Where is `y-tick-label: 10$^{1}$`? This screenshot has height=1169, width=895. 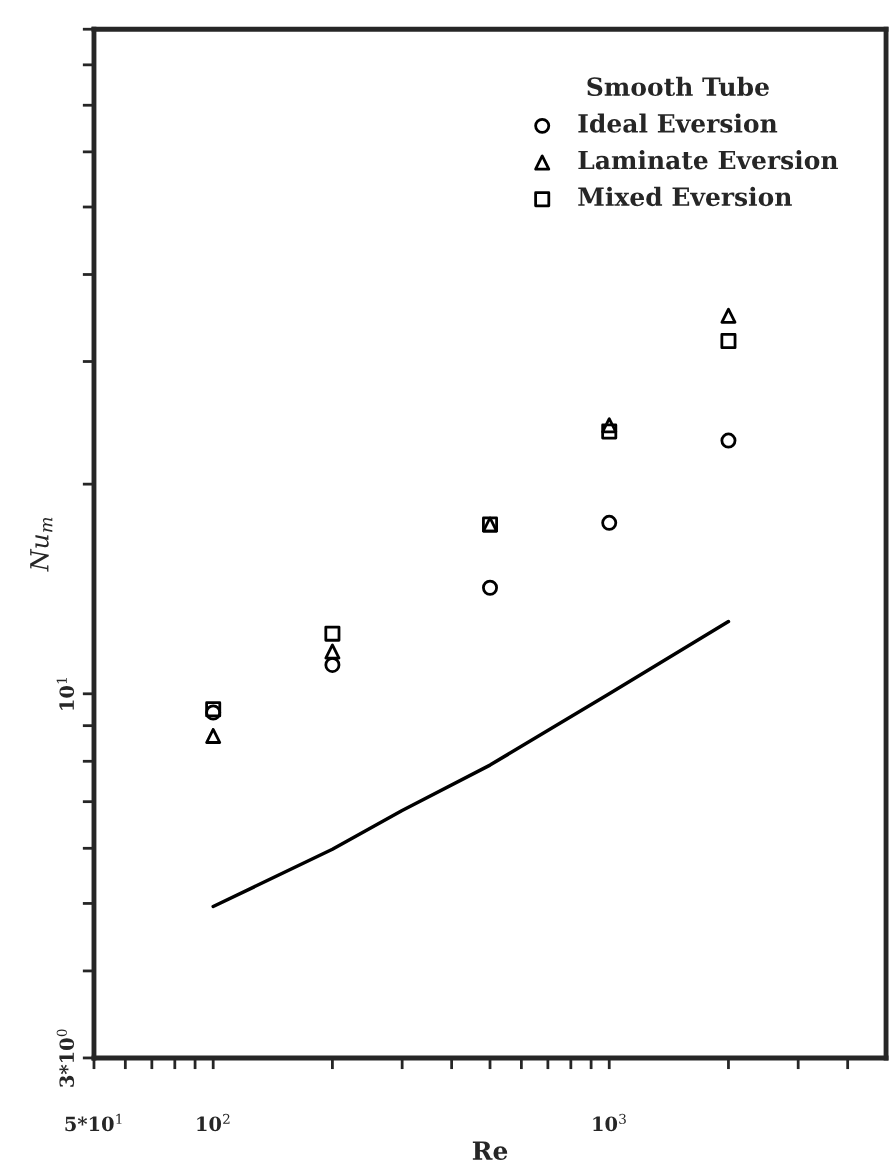
y-tick-label: 10$^{1}$ is located at coordinates (65, 694).